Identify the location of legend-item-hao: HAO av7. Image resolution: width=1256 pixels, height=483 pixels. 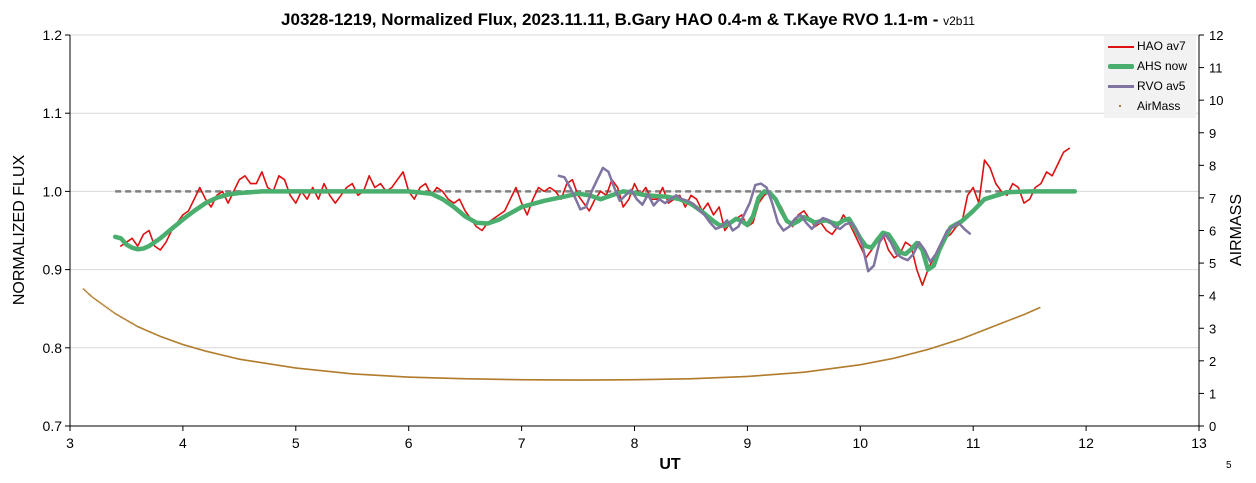
(1150, 46).